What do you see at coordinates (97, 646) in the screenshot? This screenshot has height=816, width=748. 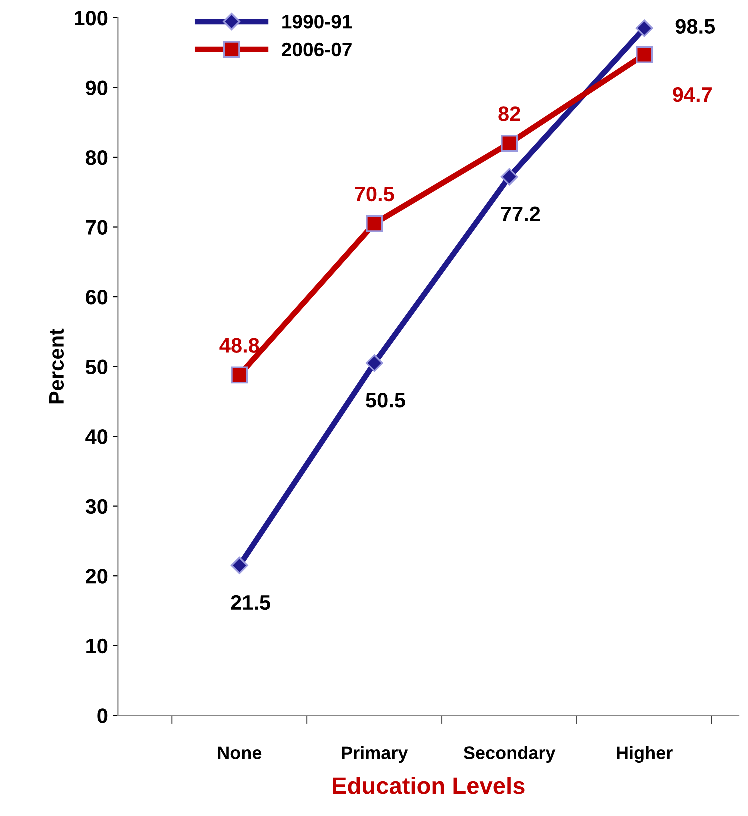 I see `y-tick-label: 10` at bounding box center [97, 646].